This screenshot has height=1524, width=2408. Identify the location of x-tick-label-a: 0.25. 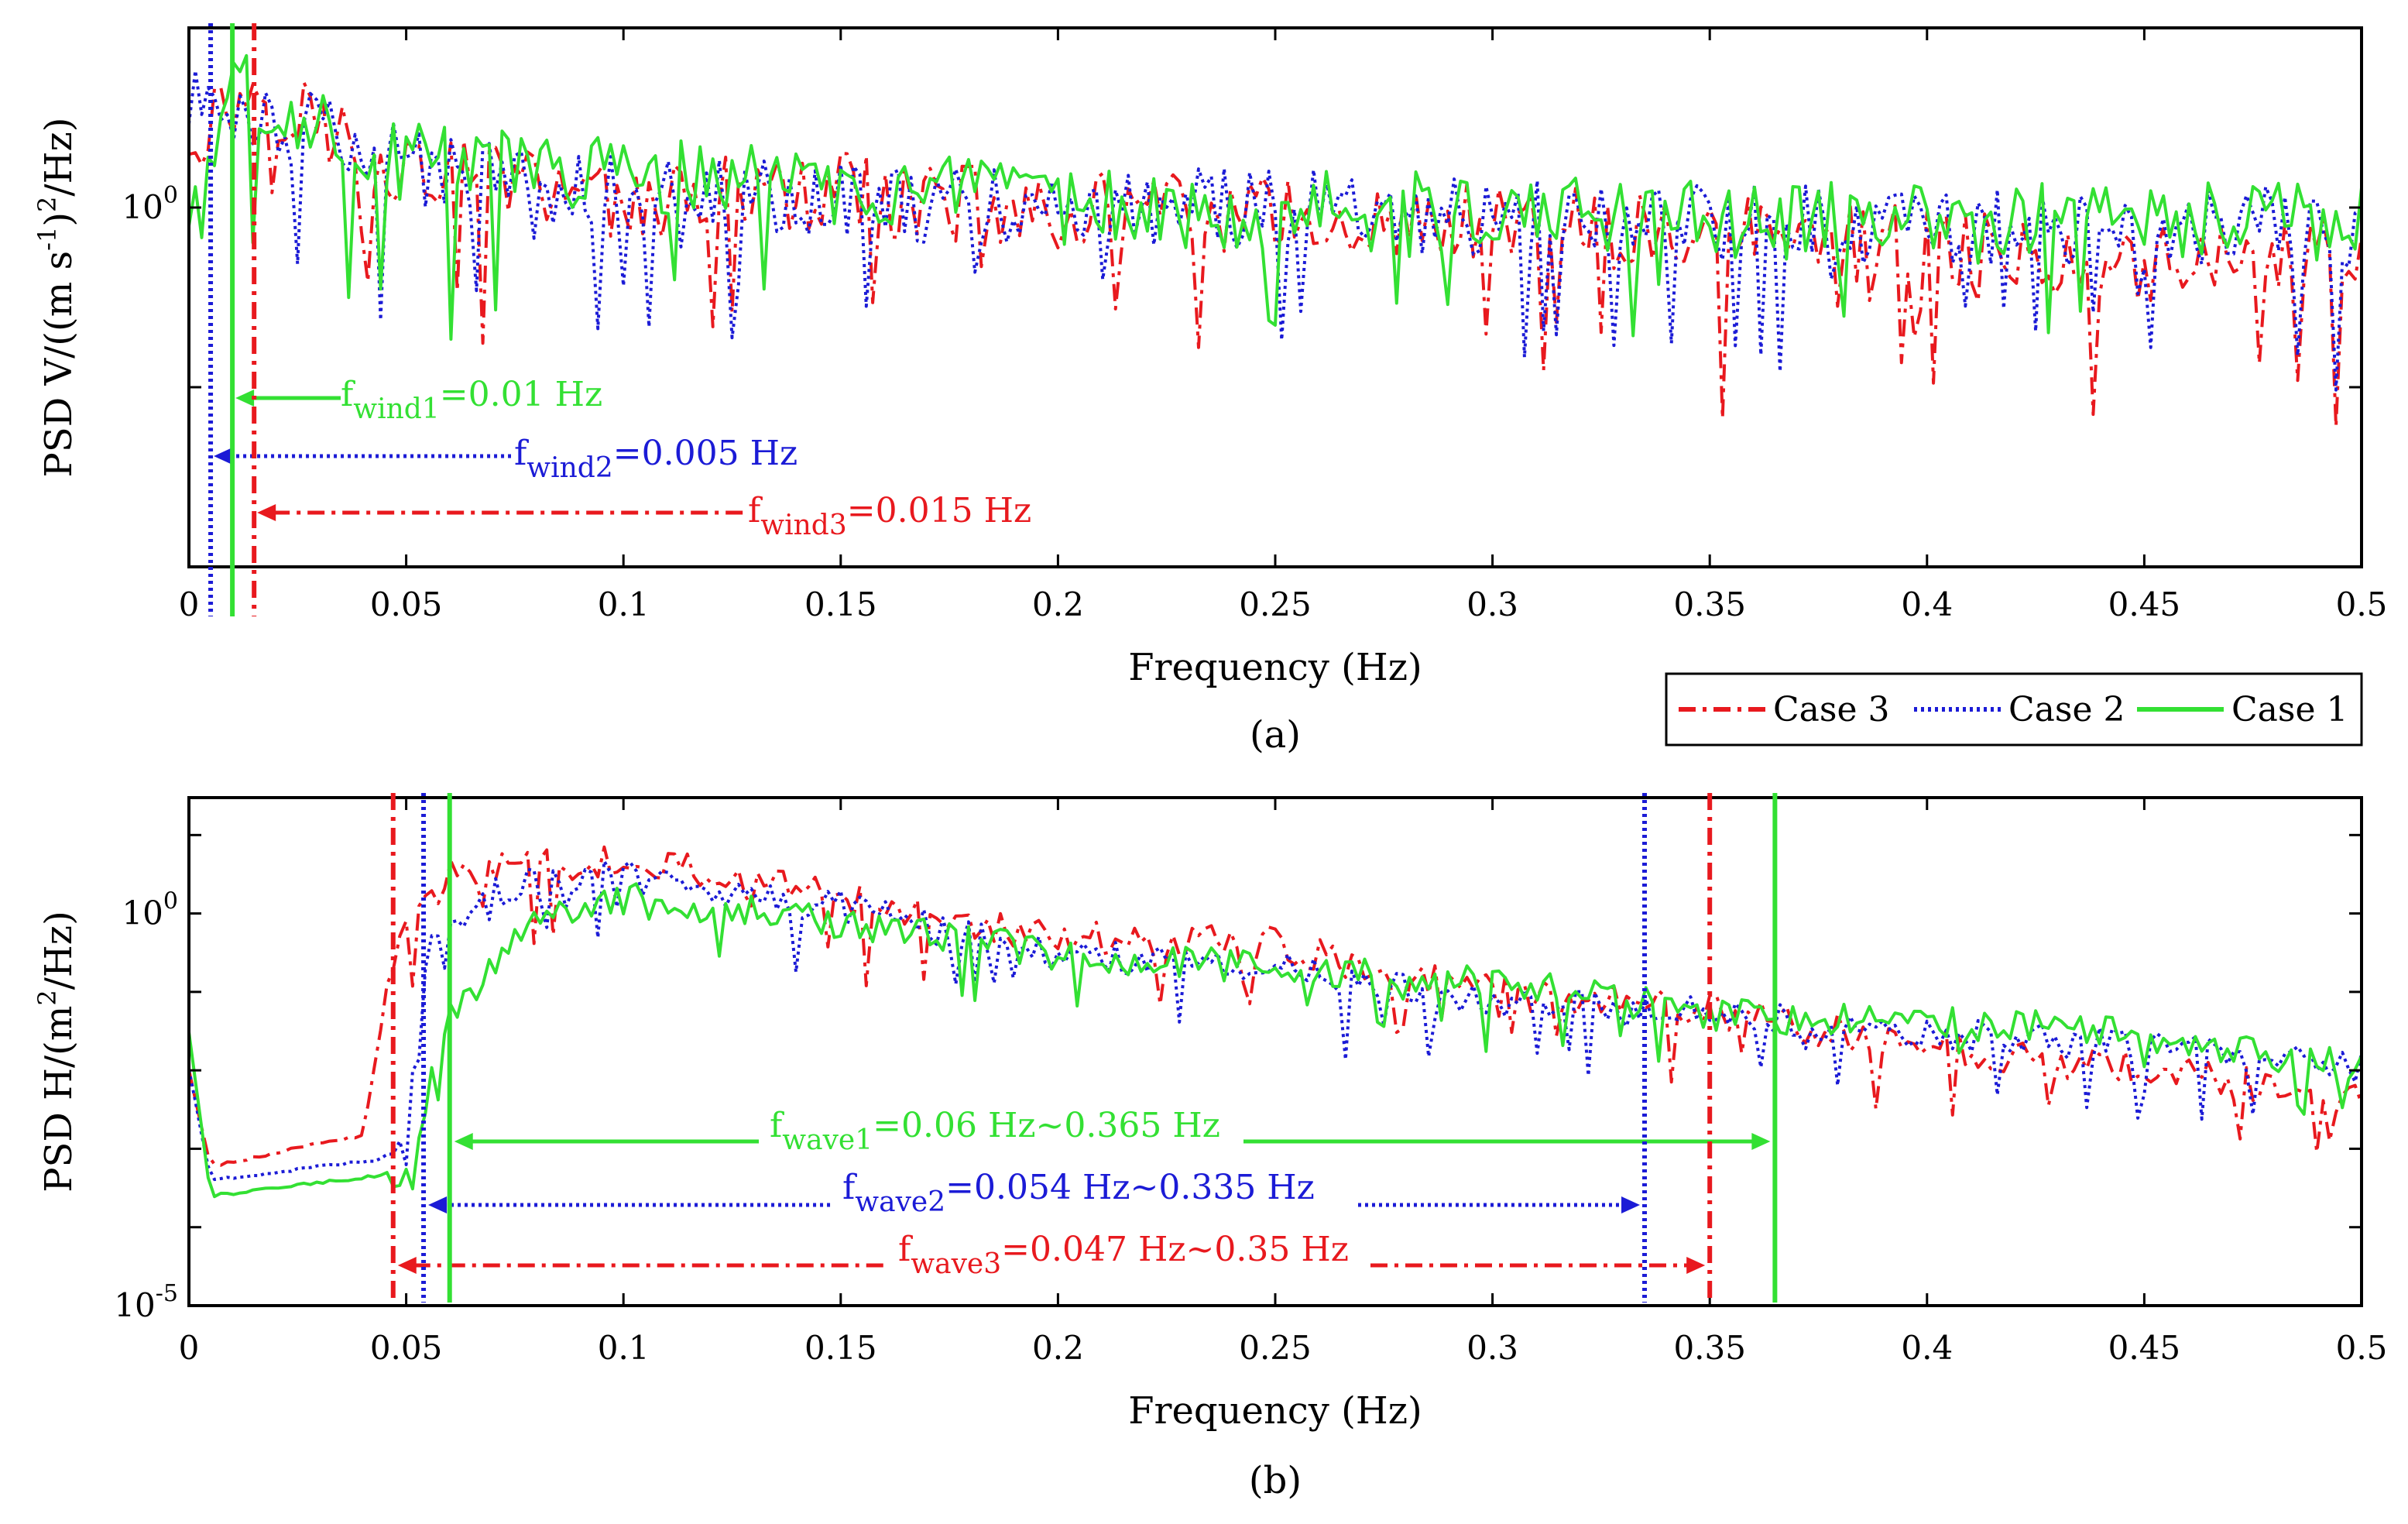
(1275, 604).